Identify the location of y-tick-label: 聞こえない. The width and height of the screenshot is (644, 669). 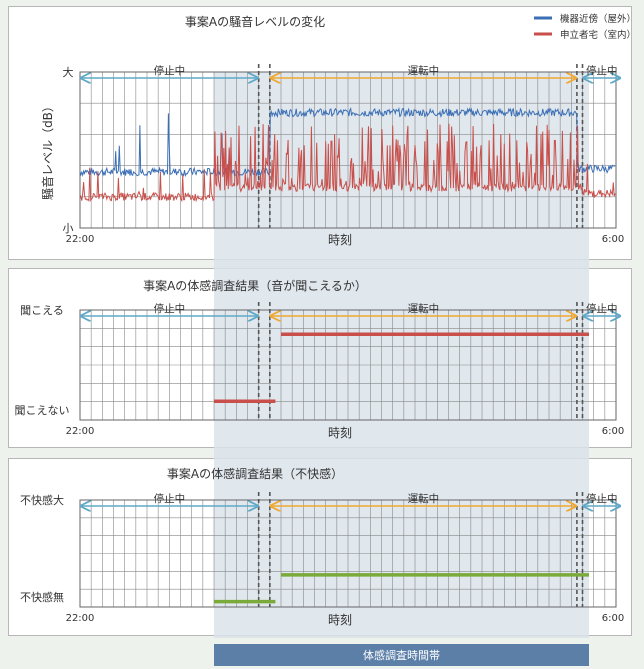
(42, 410).